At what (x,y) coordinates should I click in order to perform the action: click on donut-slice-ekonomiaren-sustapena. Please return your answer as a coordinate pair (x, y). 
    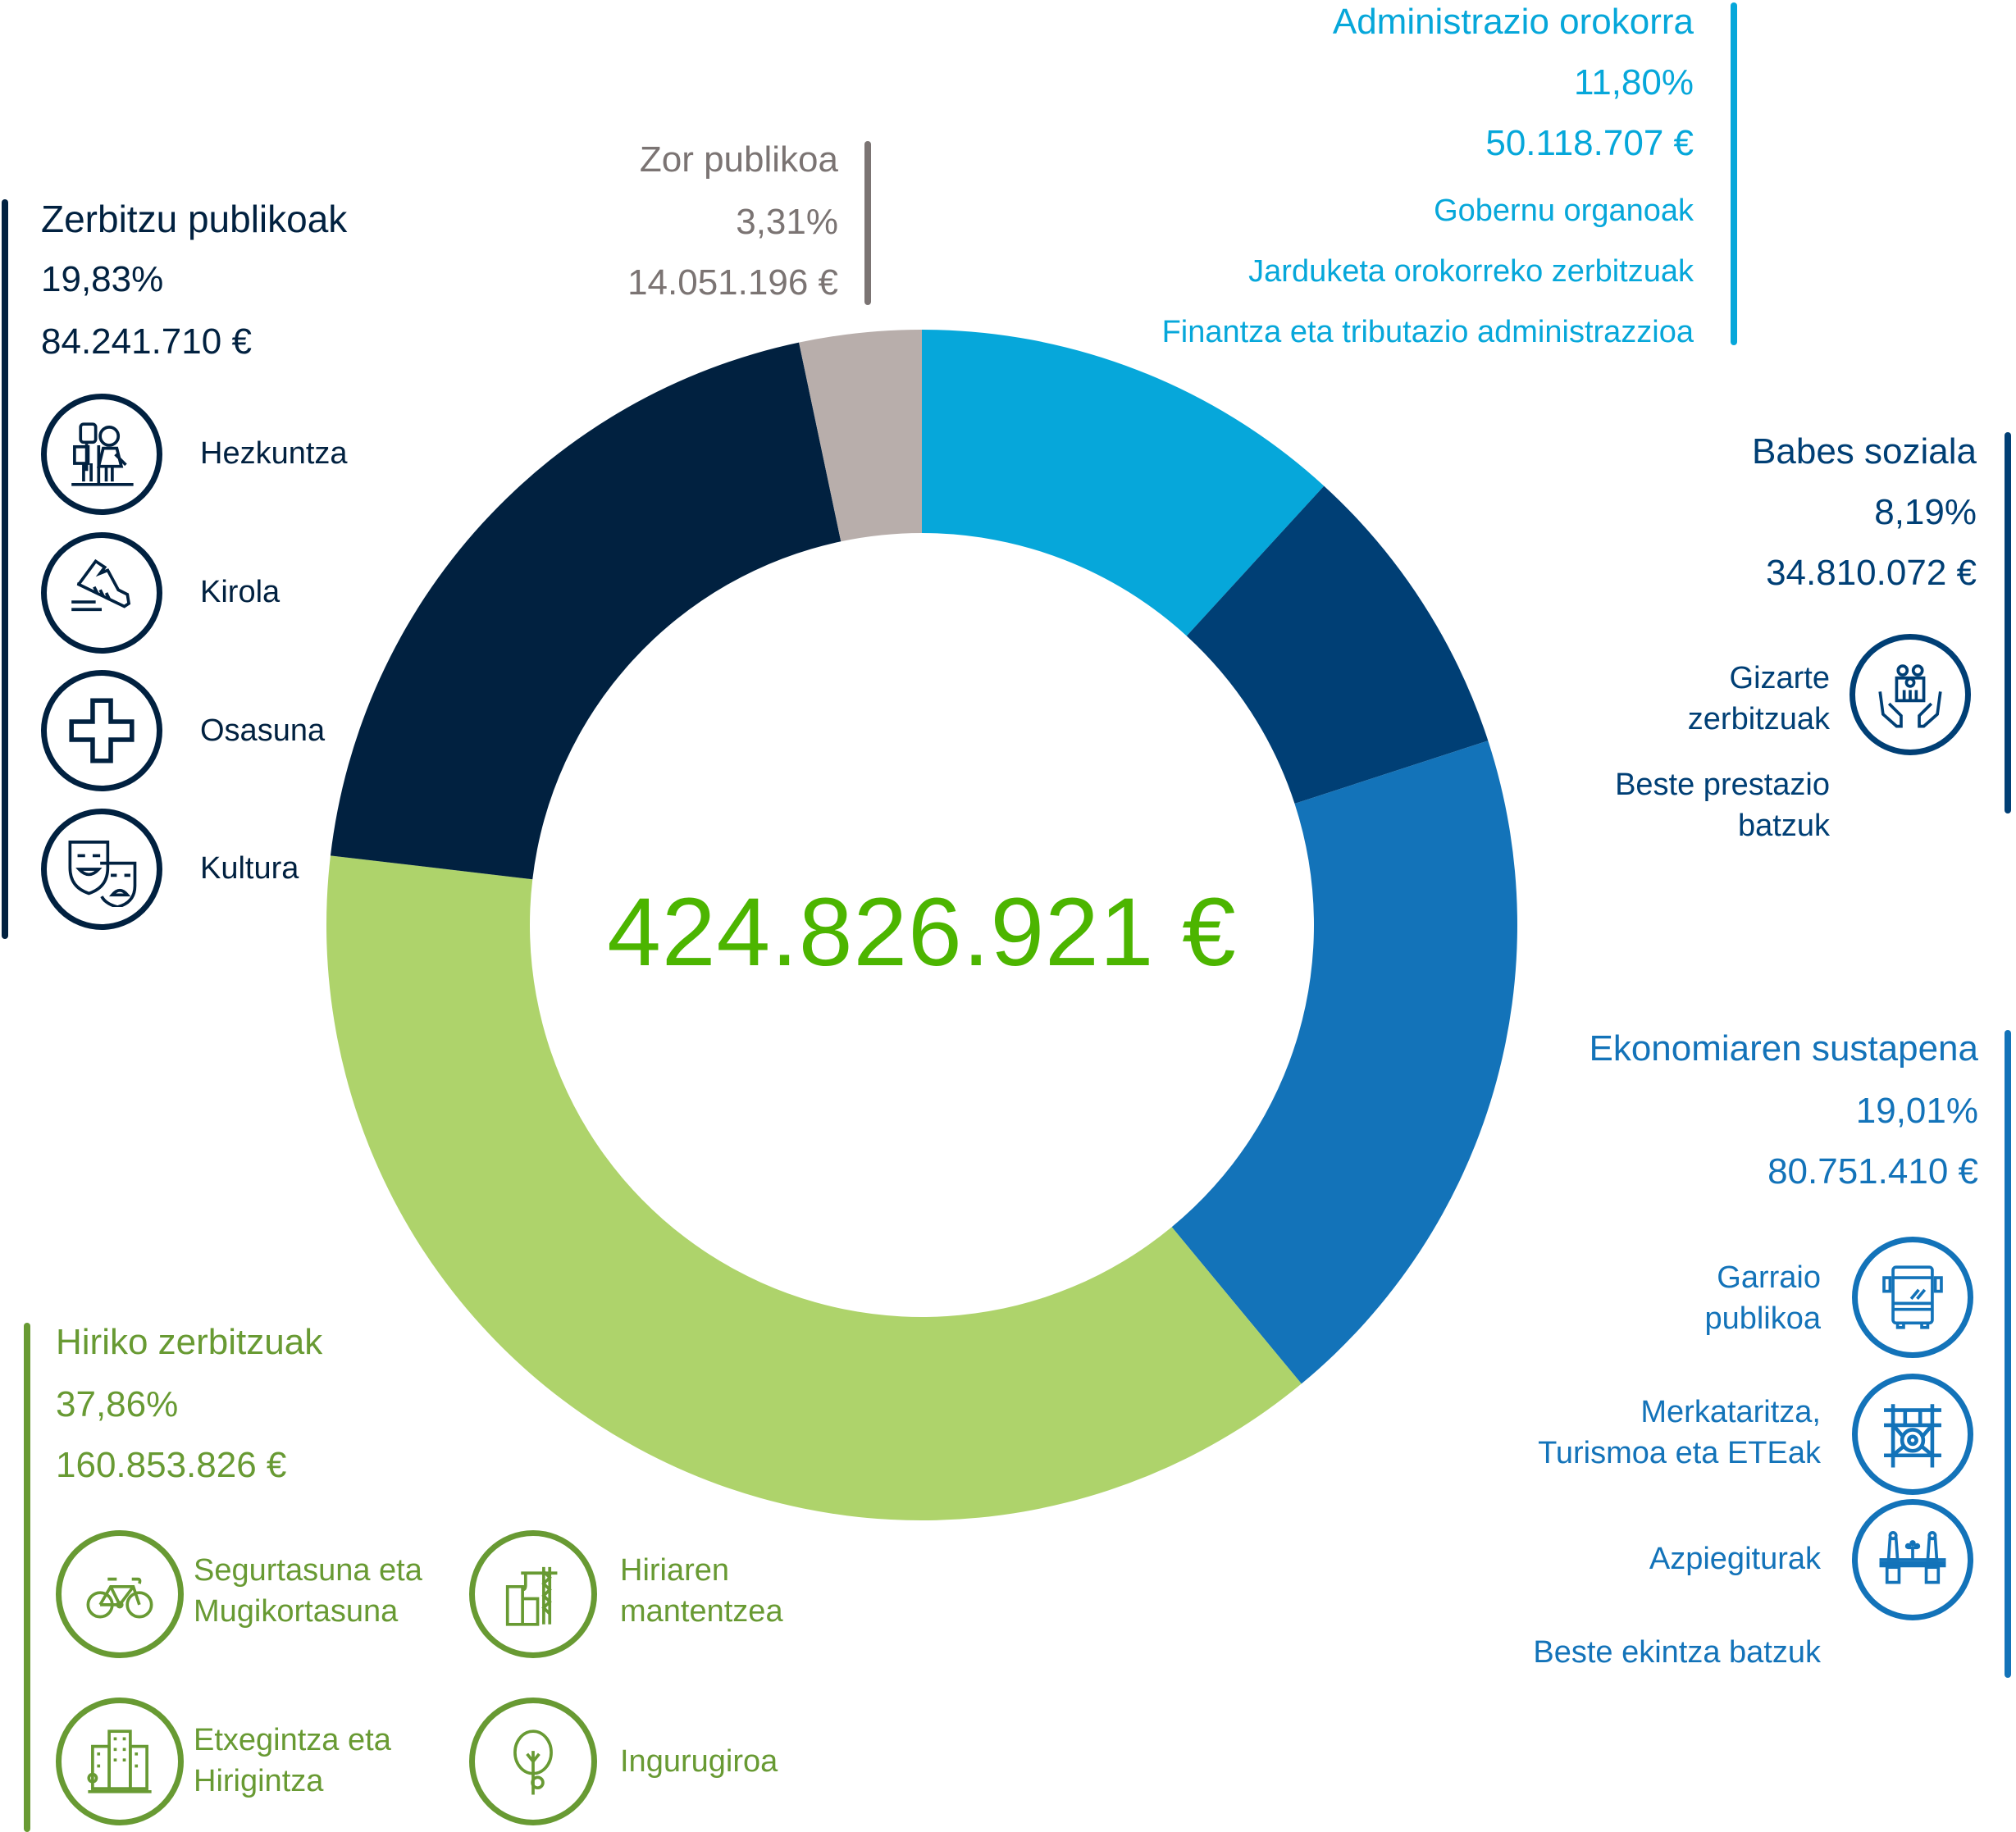
    Looking at the image, I should click on (1344, 1062).